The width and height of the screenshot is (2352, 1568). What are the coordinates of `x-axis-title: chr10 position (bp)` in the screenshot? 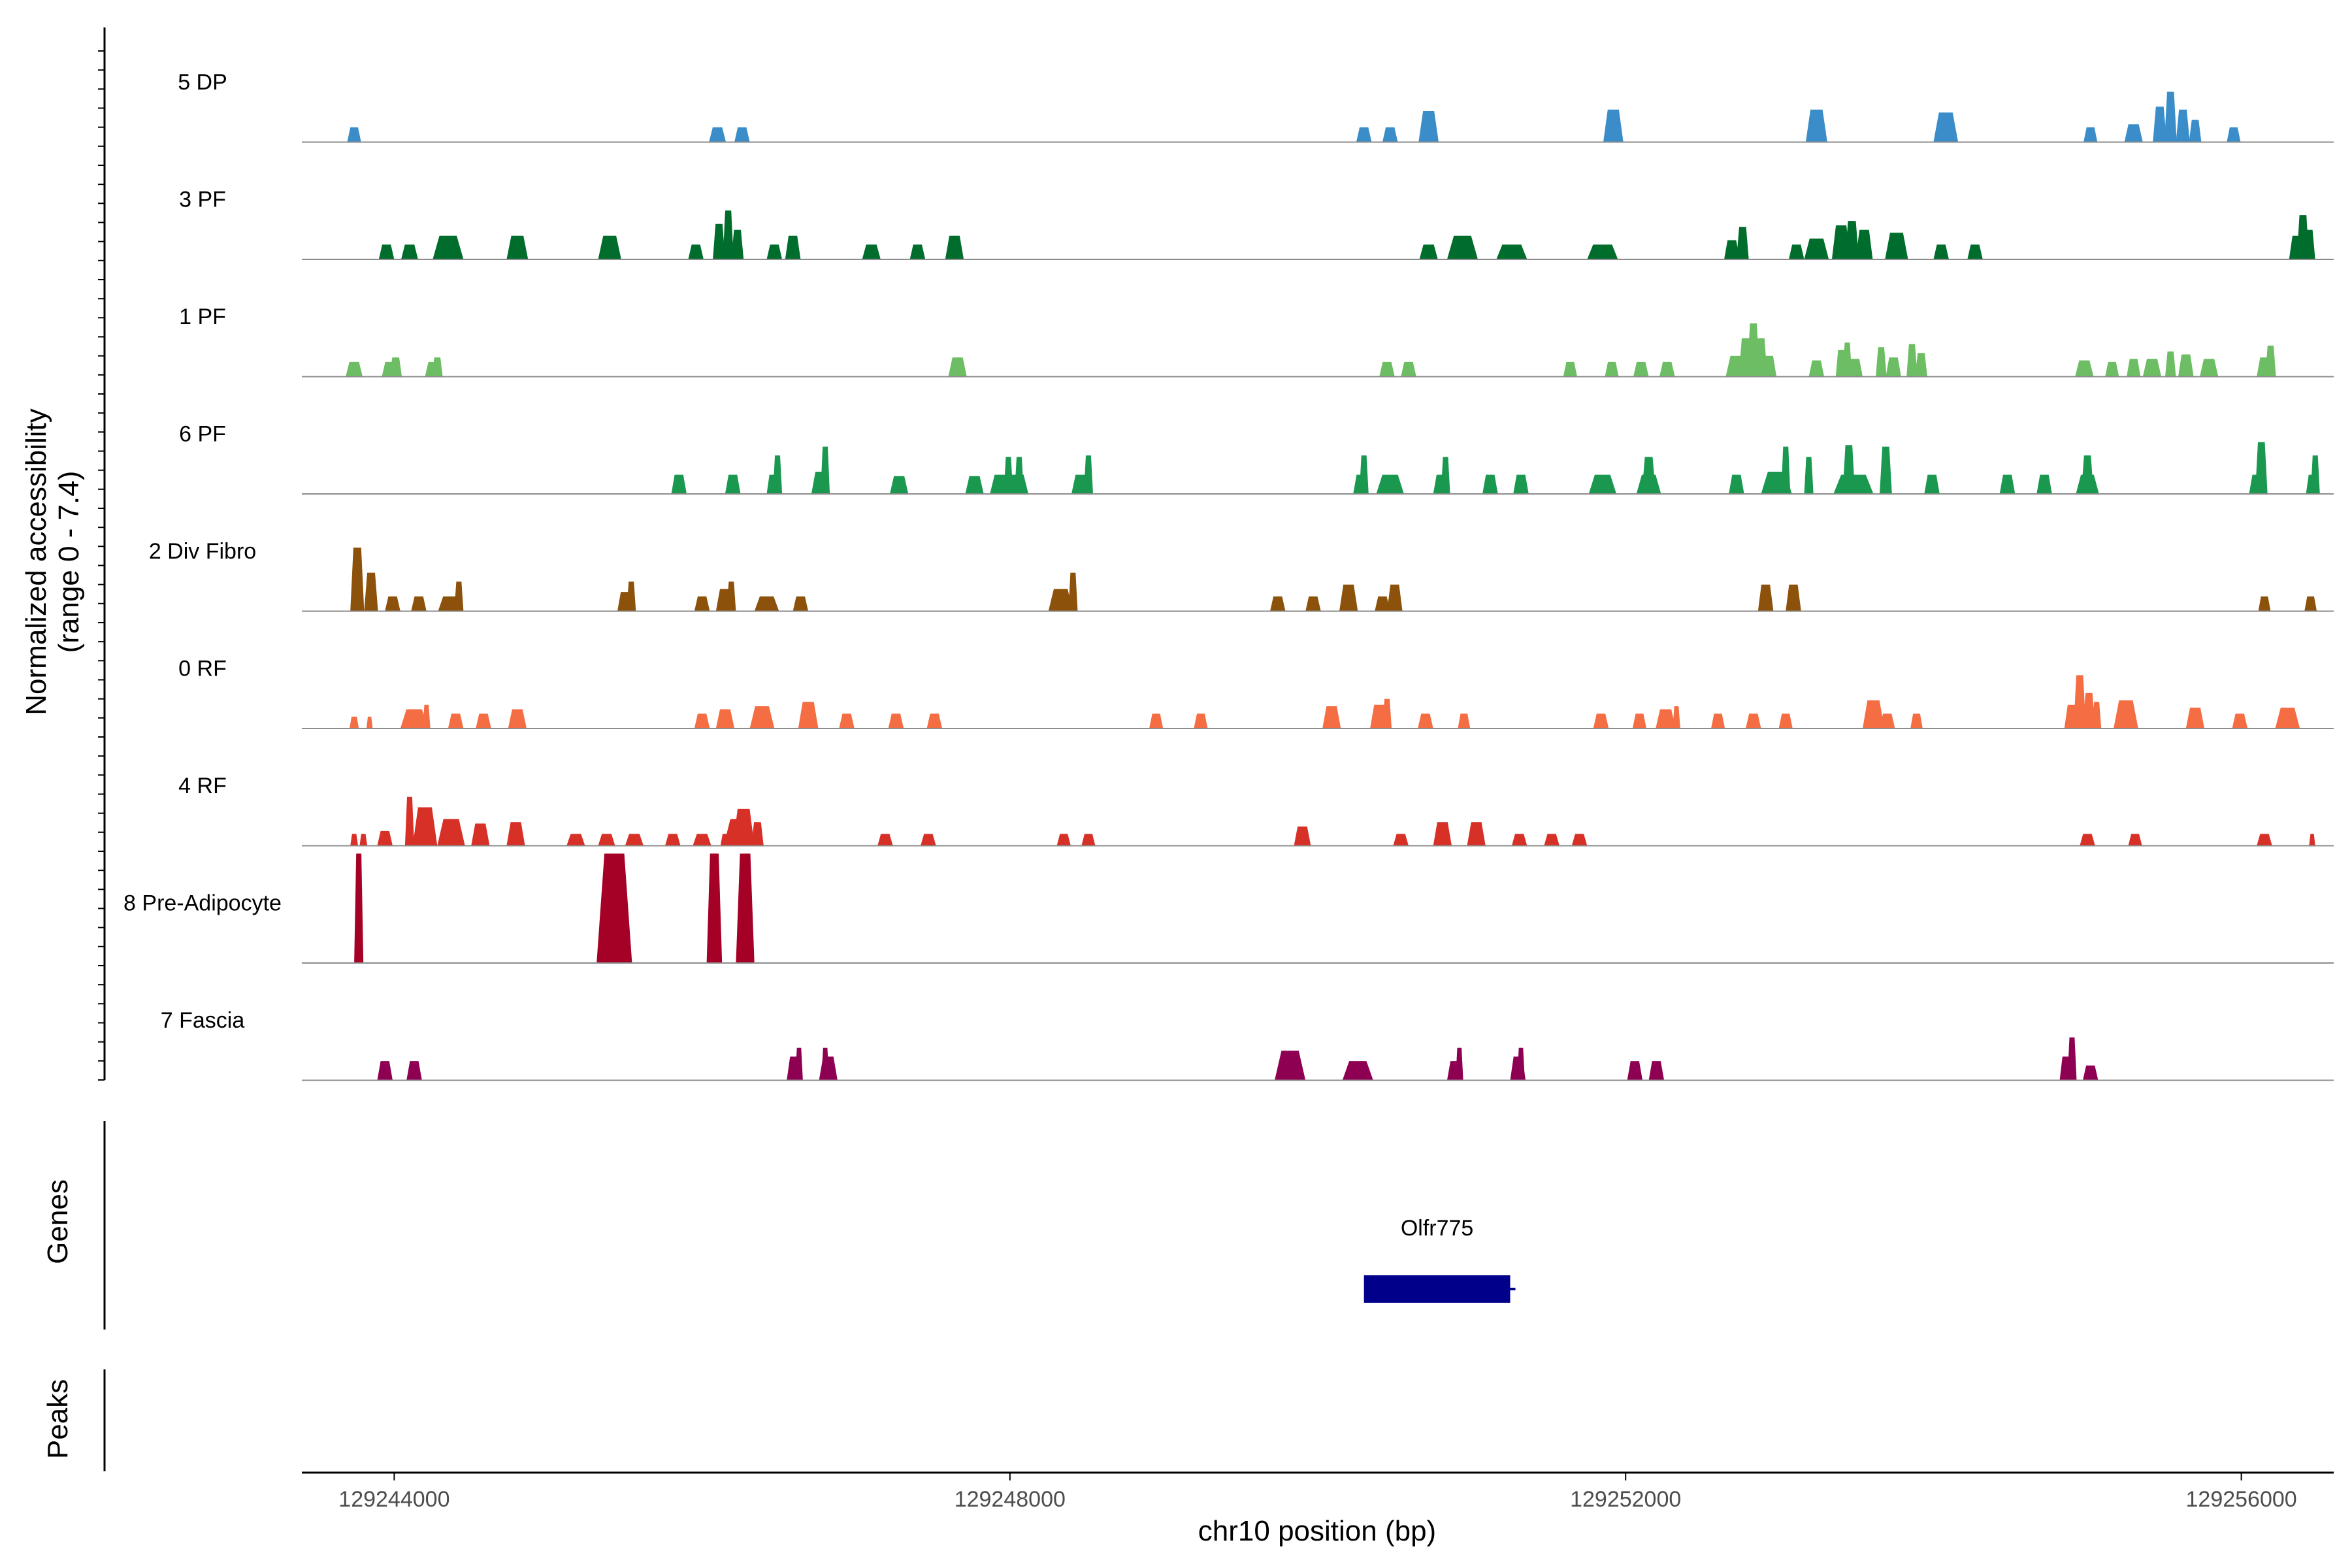 It's located at (1317, 1531).